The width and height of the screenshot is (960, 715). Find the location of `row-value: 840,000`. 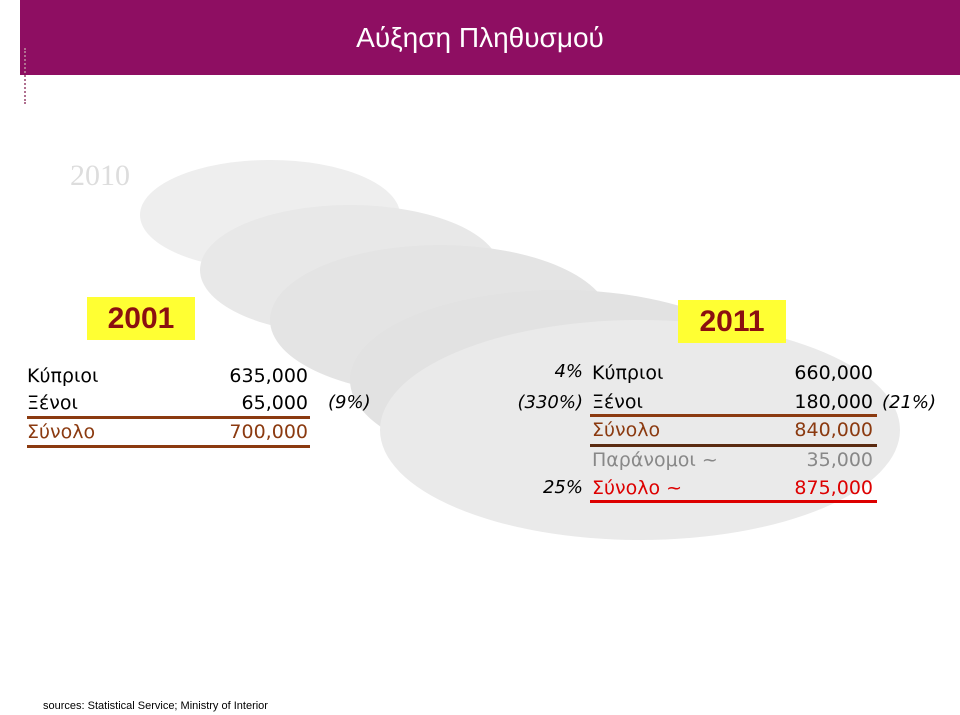

row-value: 840,000 is located at coordinates (833, 430).